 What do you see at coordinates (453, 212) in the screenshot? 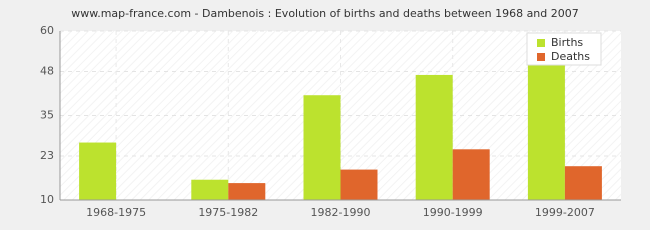
I see `x-tick-label: 1990-1999` at bounding box center [453, 212].